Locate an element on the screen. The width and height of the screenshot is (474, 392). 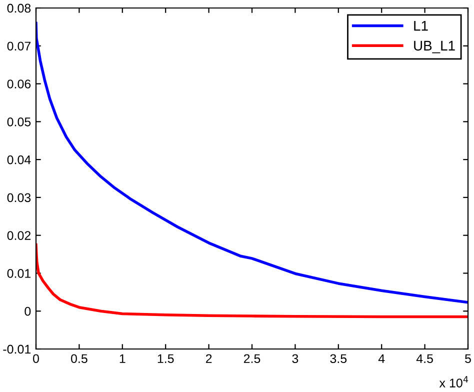
x-tick-label: 5 is located at coordinates (468, 359).